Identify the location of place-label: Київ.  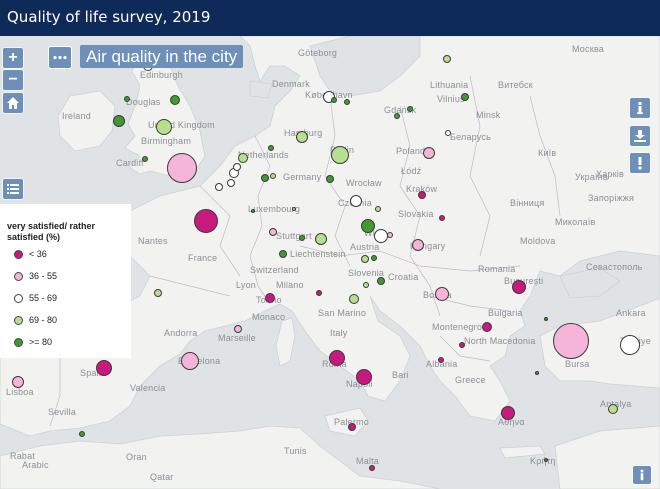
(547, 153).